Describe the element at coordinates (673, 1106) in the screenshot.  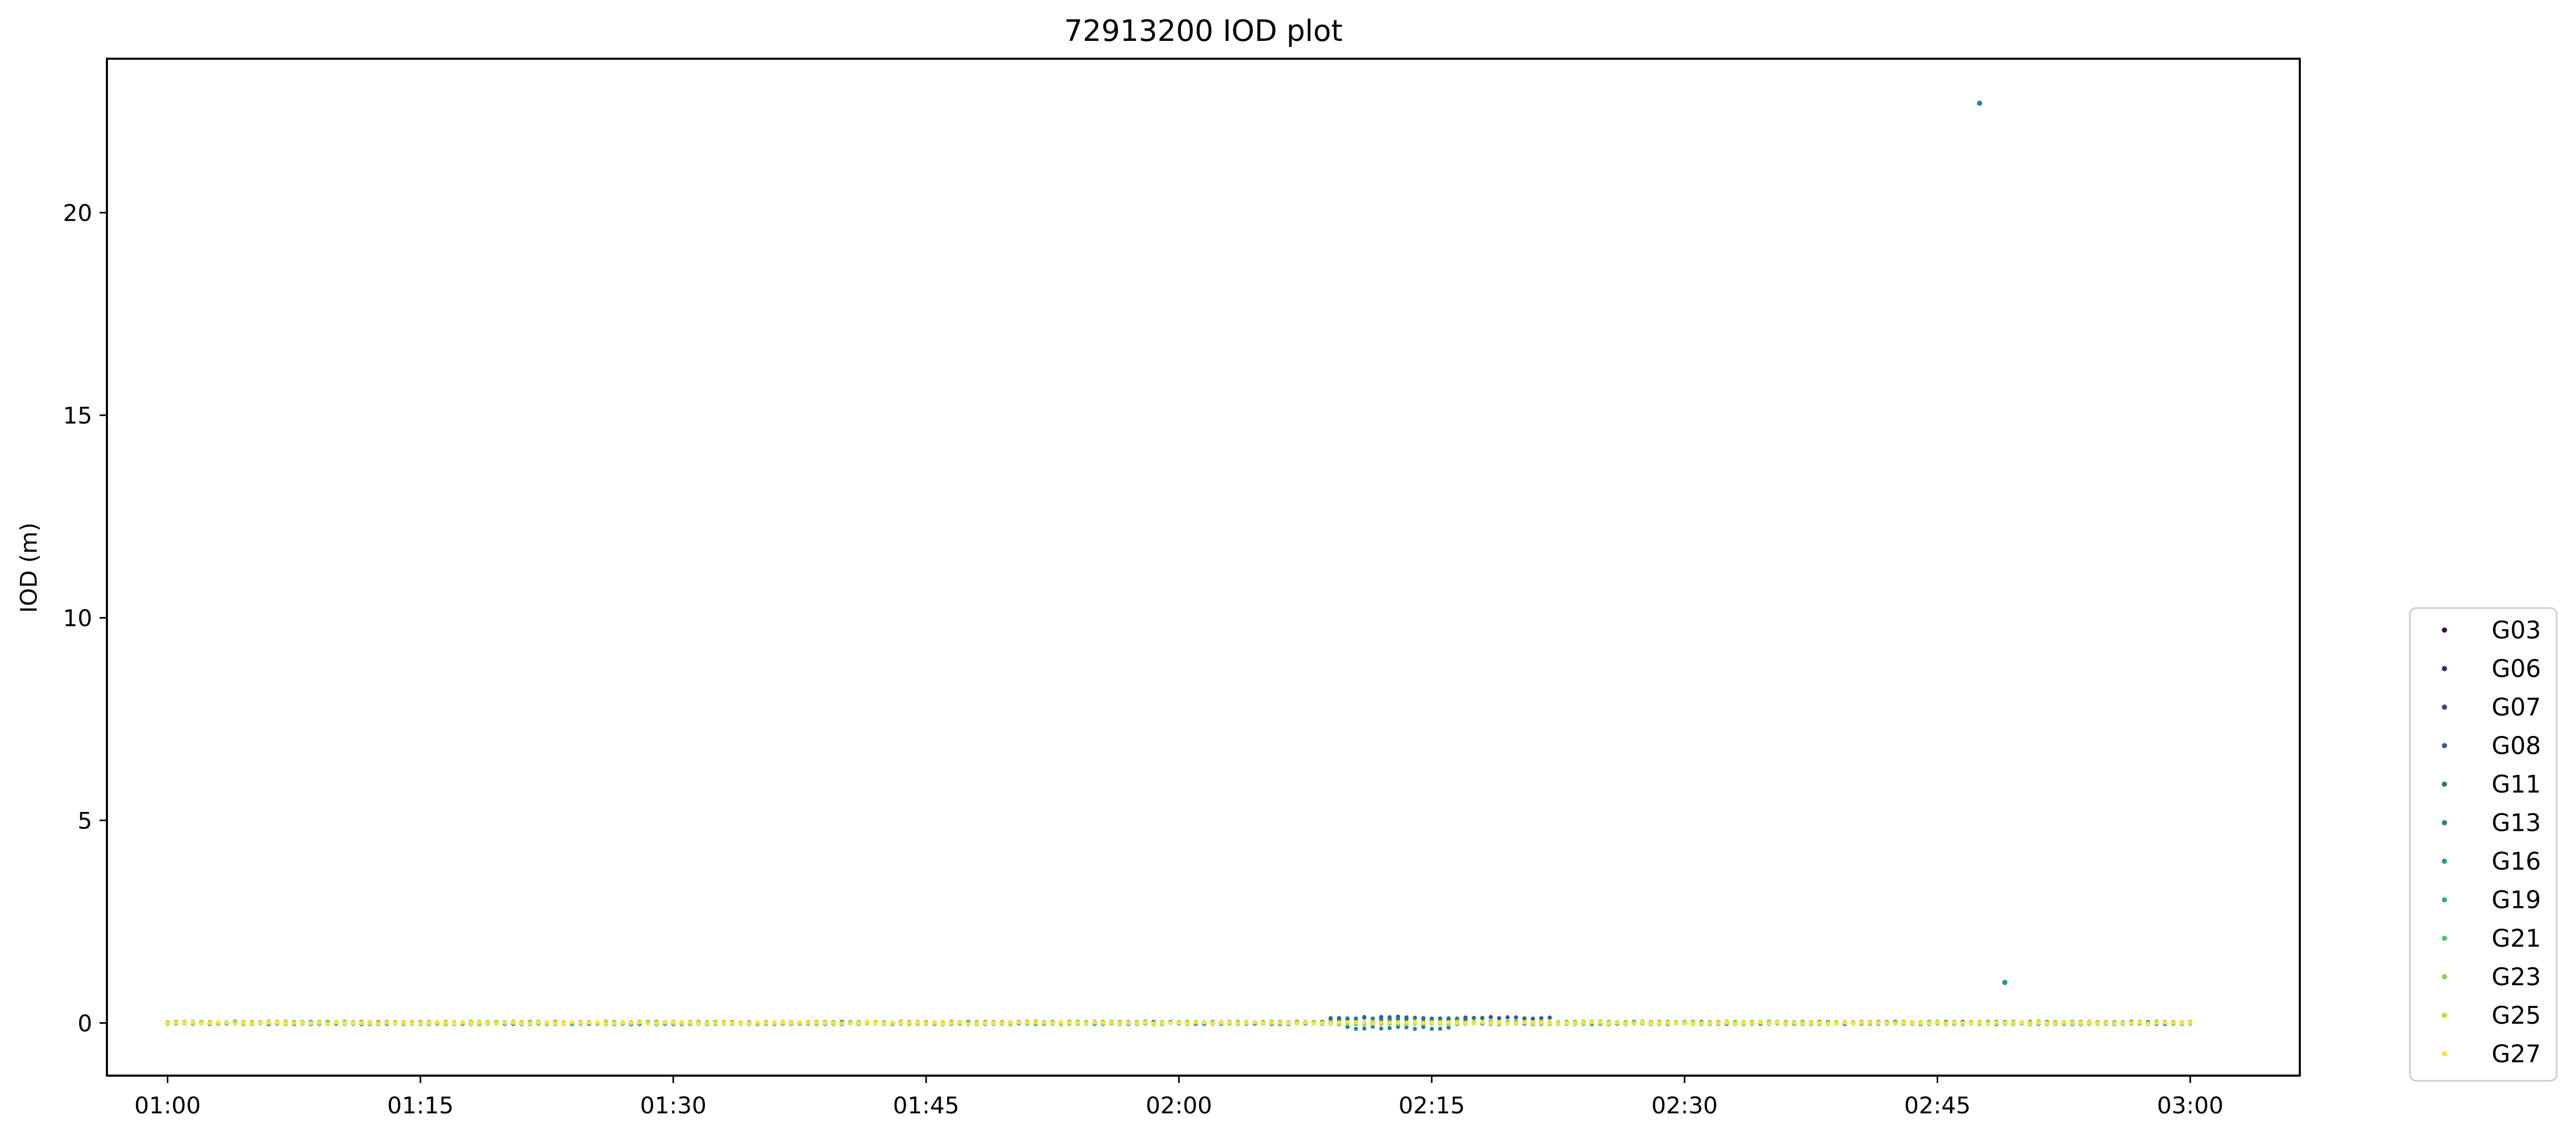
I see `x-tick-label: 01:30` at that location.